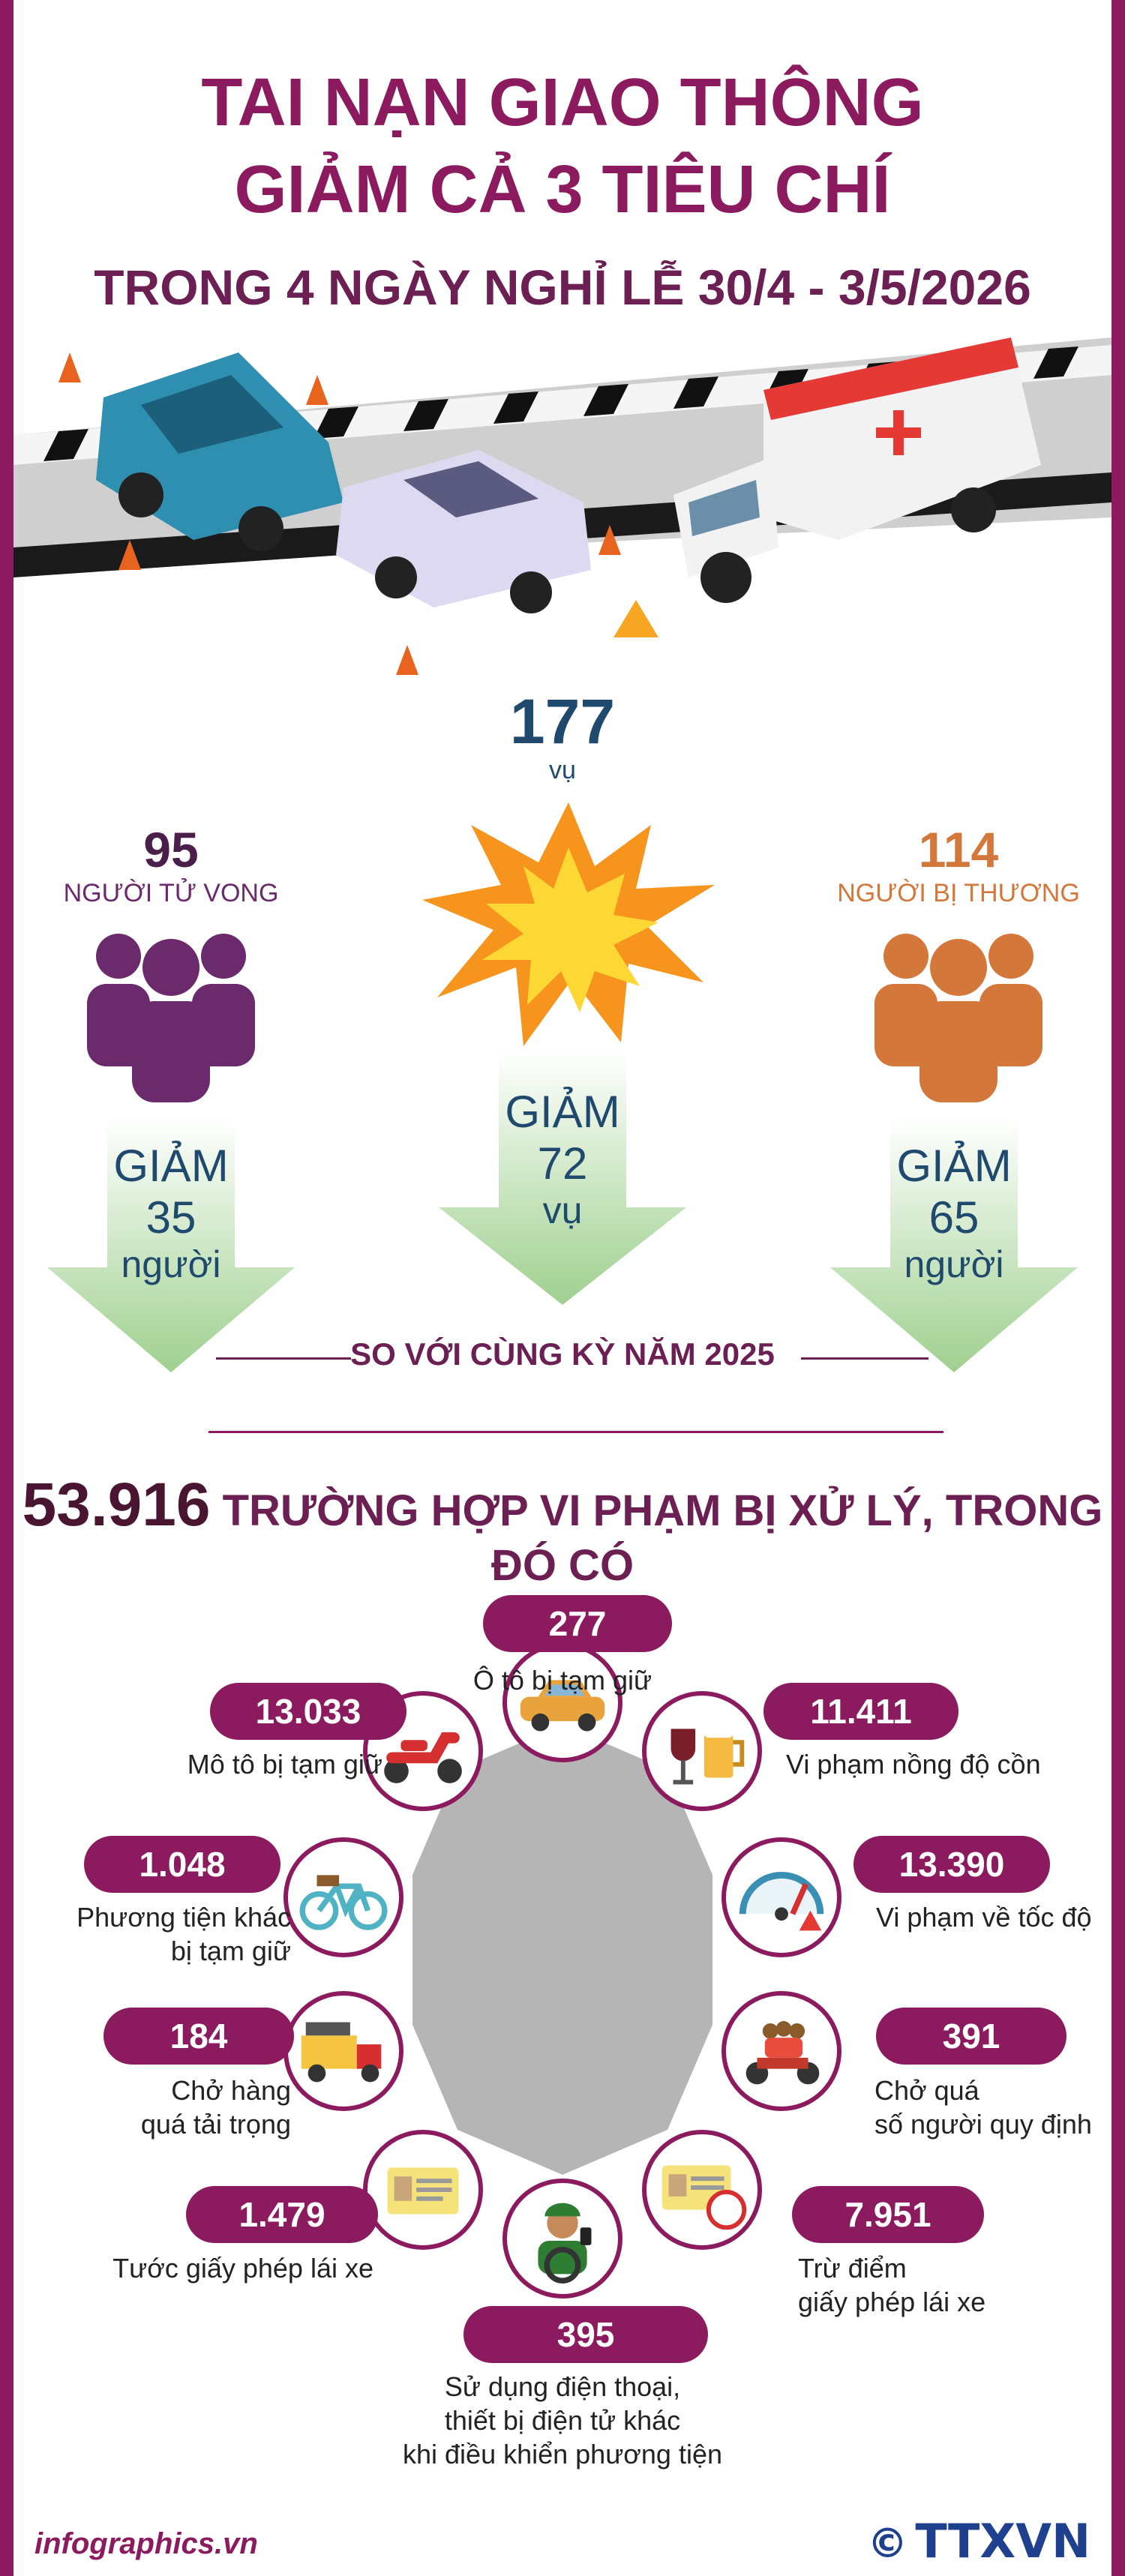 This screenshot has width=1125, height=2576. Describe the element at coordinates (562, 1702) in the screenshot. I see `car-icon` at that location.